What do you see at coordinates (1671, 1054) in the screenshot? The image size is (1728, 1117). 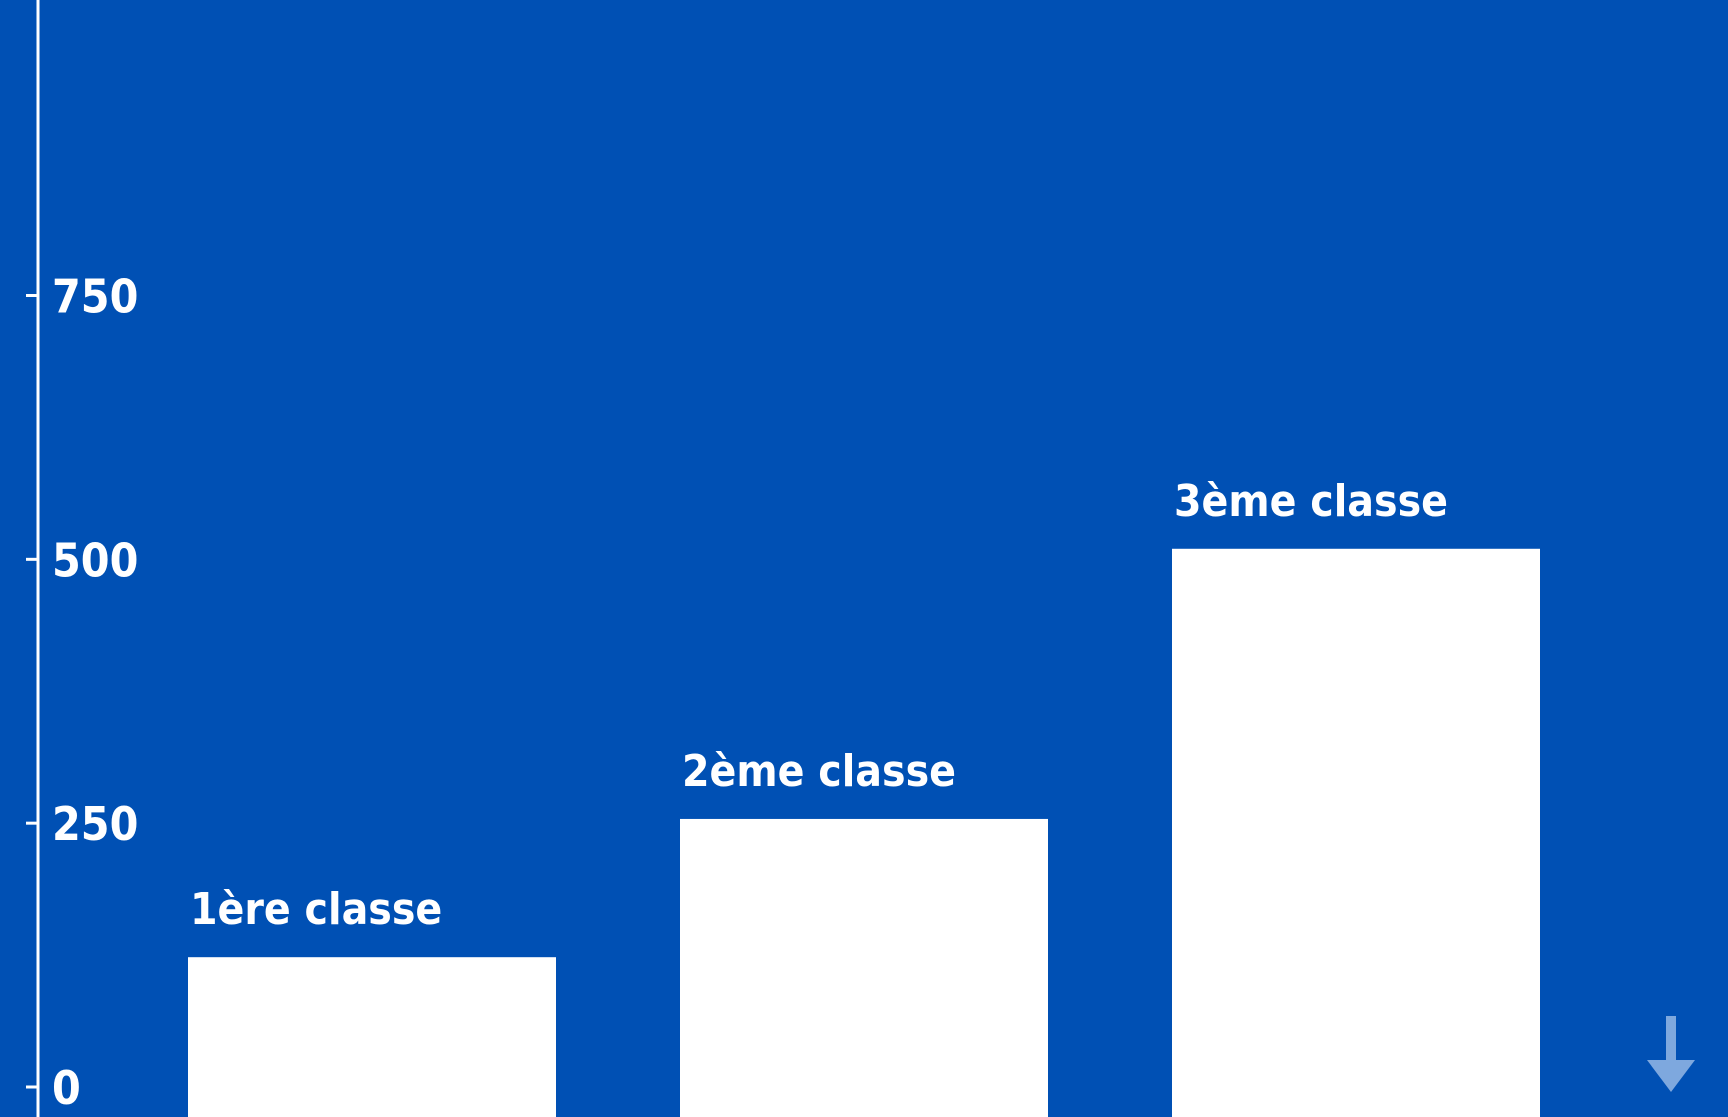 I see `arrow-down-icon` at bounding box center [1671, 1054].